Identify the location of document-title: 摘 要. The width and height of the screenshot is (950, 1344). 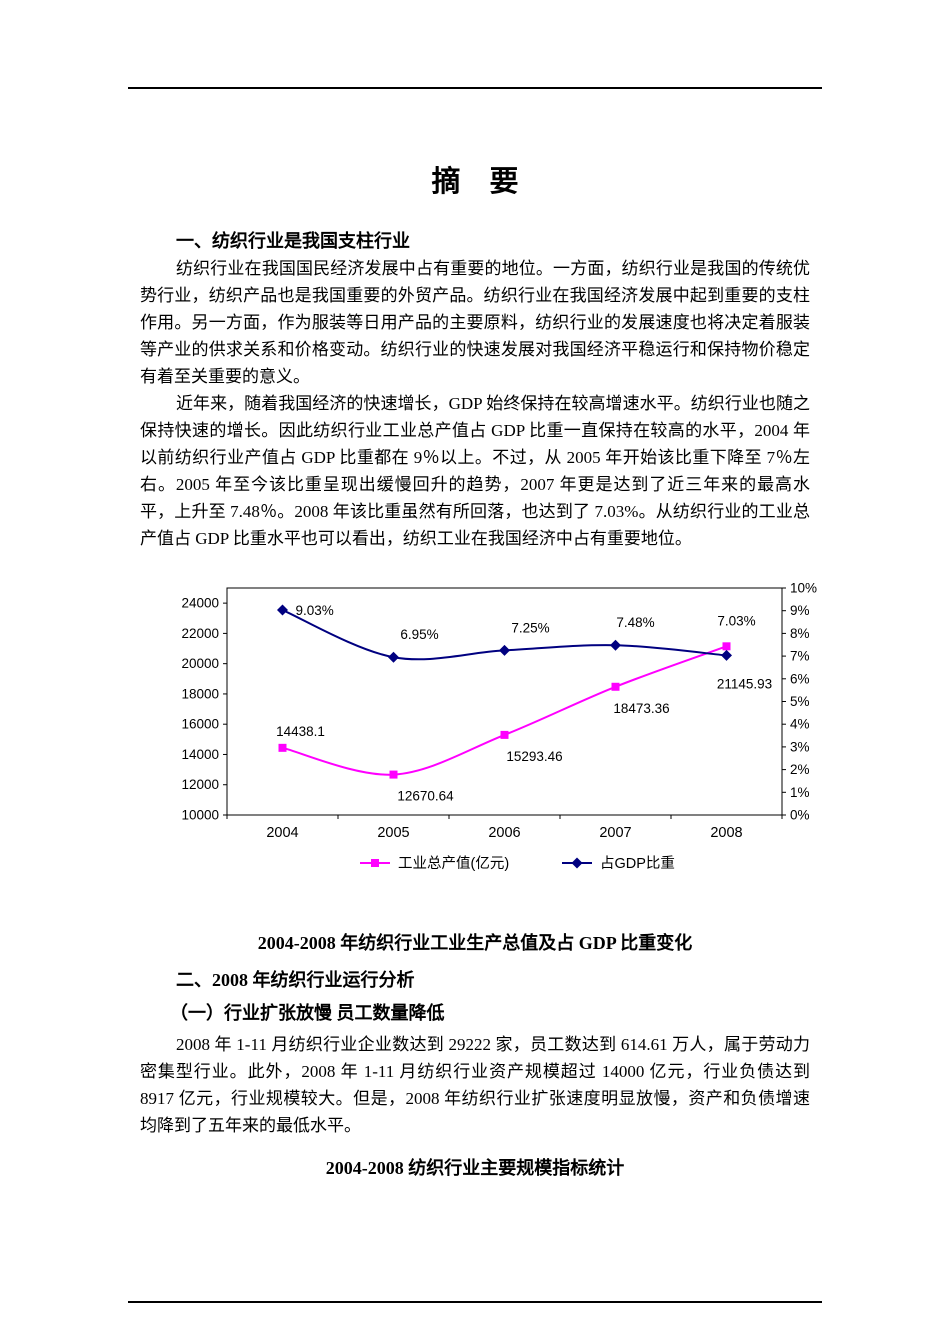
(475, 182).